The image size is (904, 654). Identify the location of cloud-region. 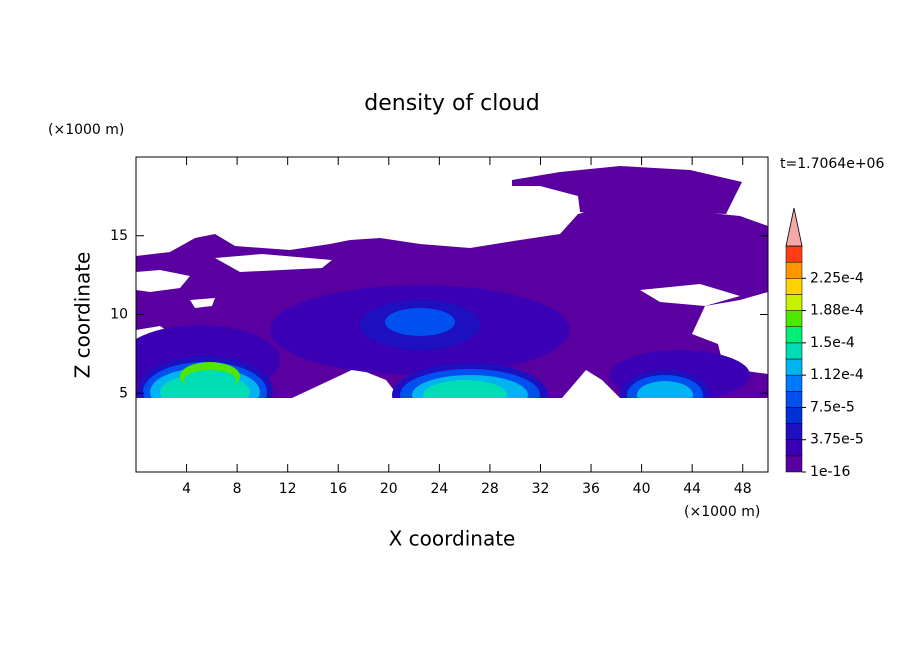
(627, 191).